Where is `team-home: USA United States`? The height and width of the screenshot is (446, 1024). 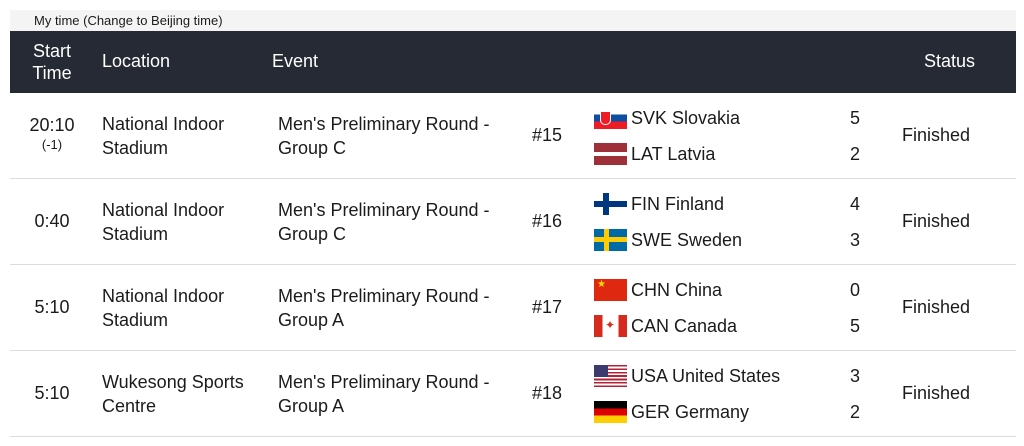 team-home: USA United States is located at coordinates (687, 376).